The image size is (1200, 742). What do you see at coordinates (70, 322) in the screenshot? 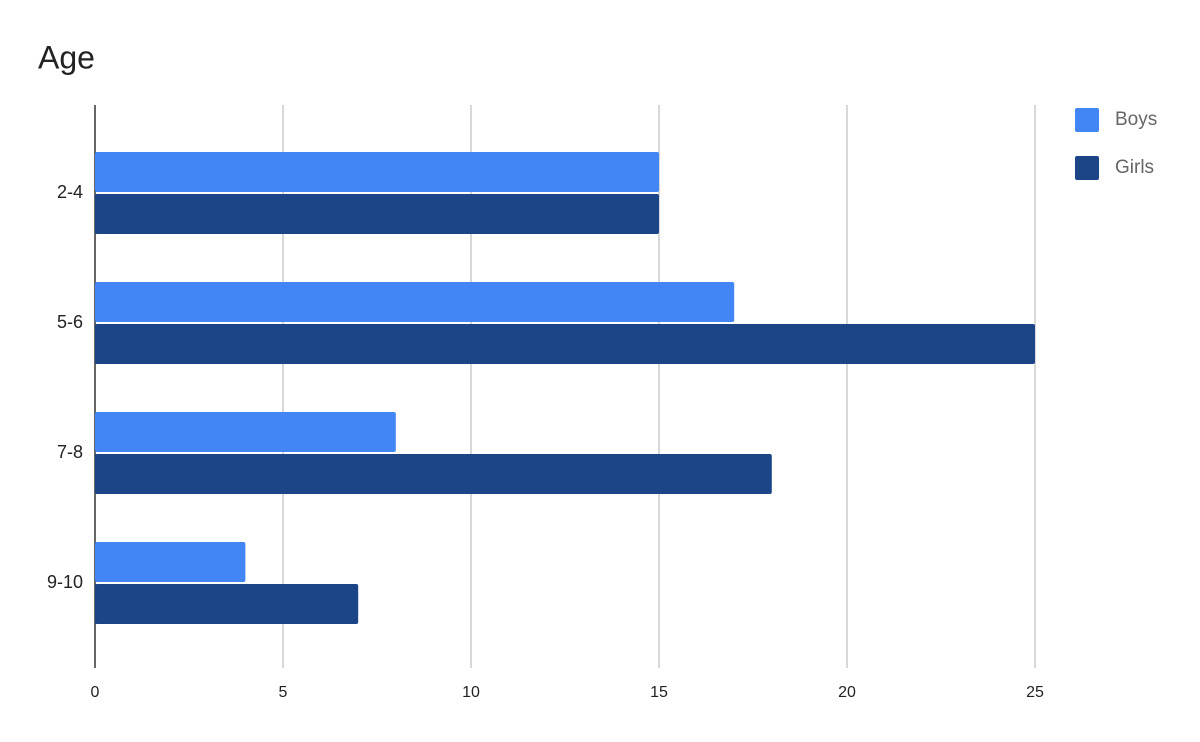
I see `y-tick-label: 5-6` at bounding box center [70, 322].